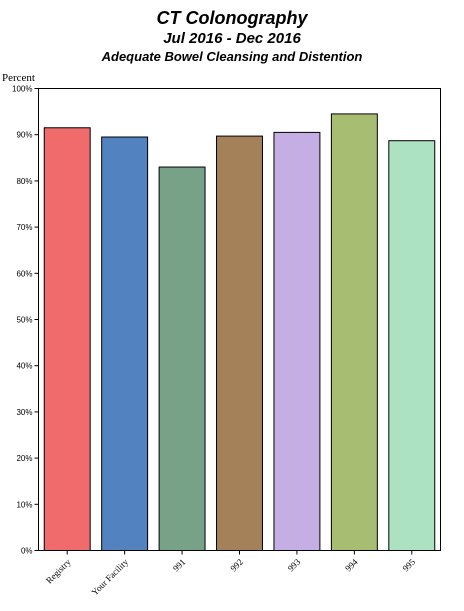 The width and height of the screenshot is (464, 611). I want to click on y-tick-label: 10%, so click(24, 504).